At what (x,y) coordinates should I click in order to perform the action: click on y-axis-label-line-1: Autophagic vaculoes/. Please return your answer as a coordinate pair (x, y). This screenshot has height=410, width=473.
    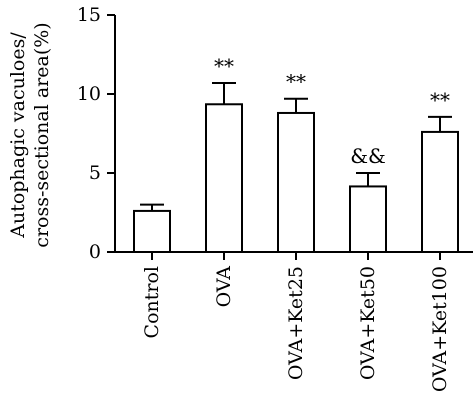
    Looking at the image, I should click on (18, 135).